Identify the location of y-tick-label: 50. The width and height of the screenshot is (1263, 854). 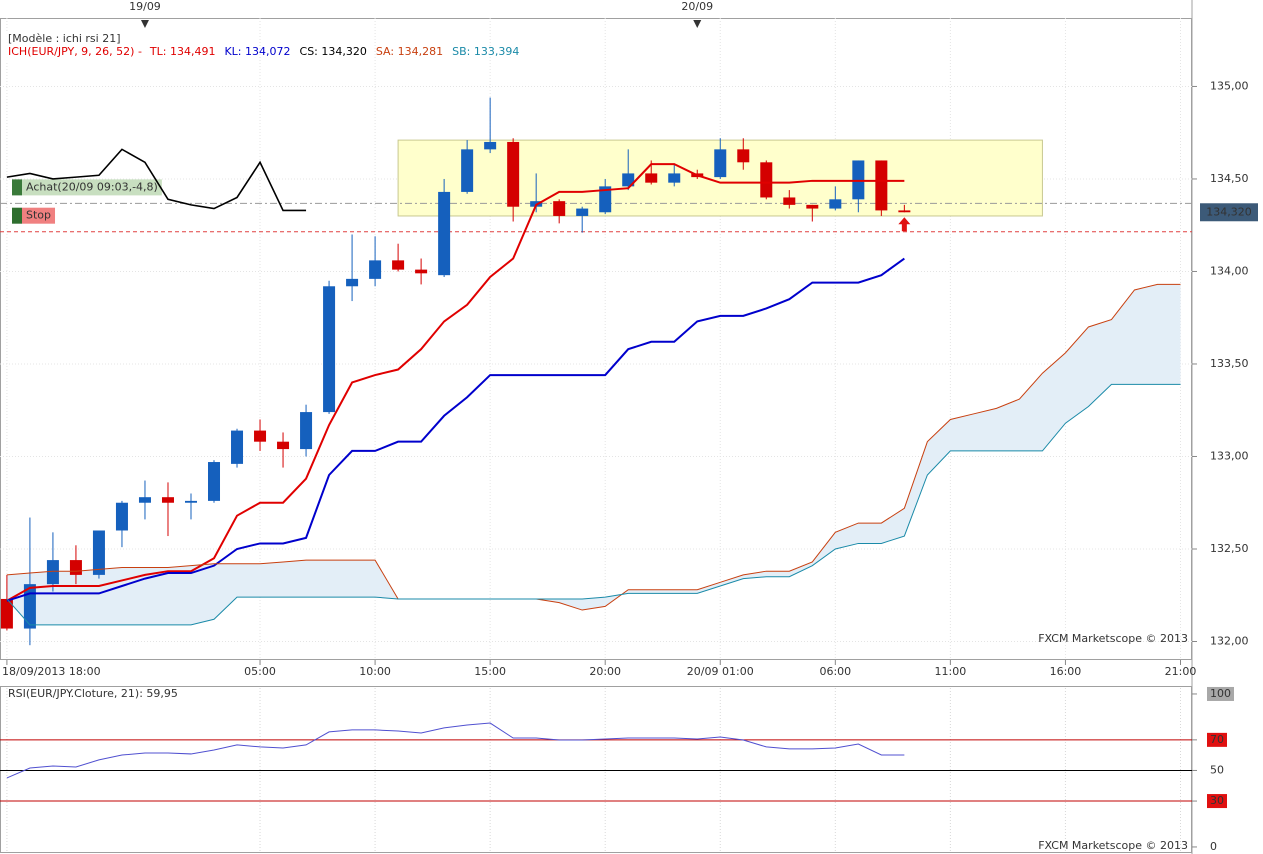
(1217, 769).